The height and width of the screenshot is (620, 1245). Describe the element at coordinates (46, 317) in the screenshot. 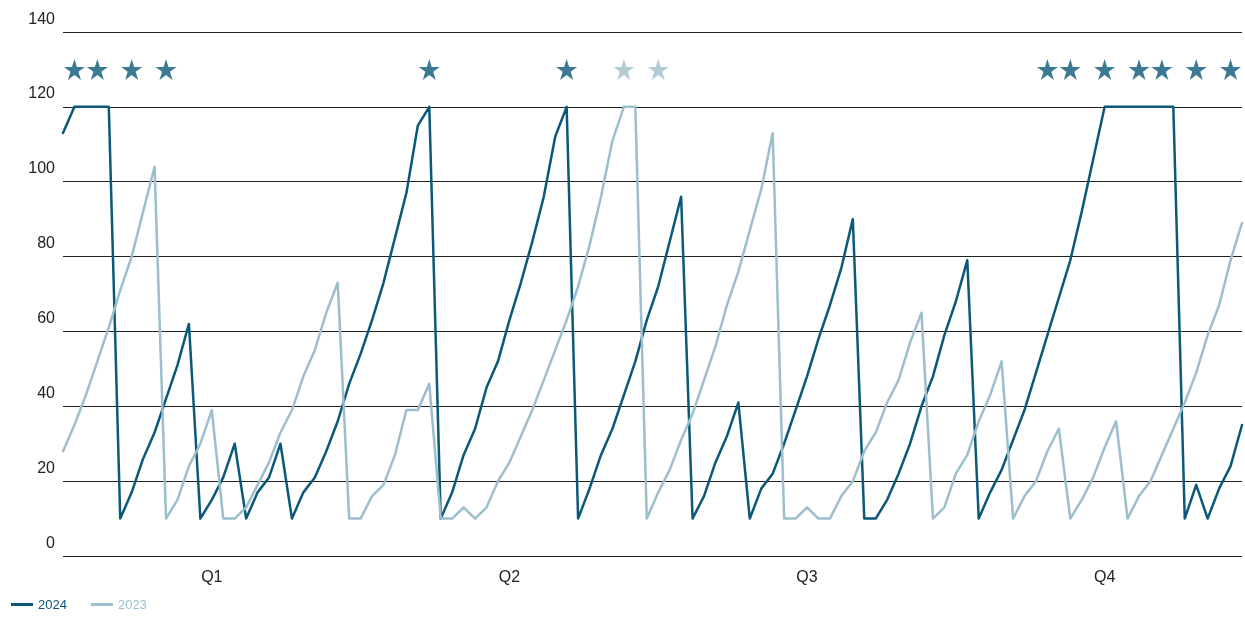

I see `y-tick-label: 60` at that location.